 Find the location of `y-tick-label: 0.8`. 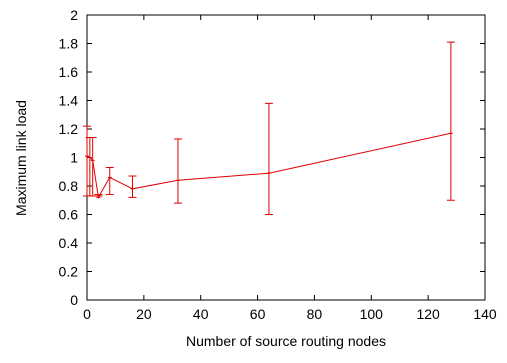

y-tick-label: 0.8 is located at coordinates (69, 186).